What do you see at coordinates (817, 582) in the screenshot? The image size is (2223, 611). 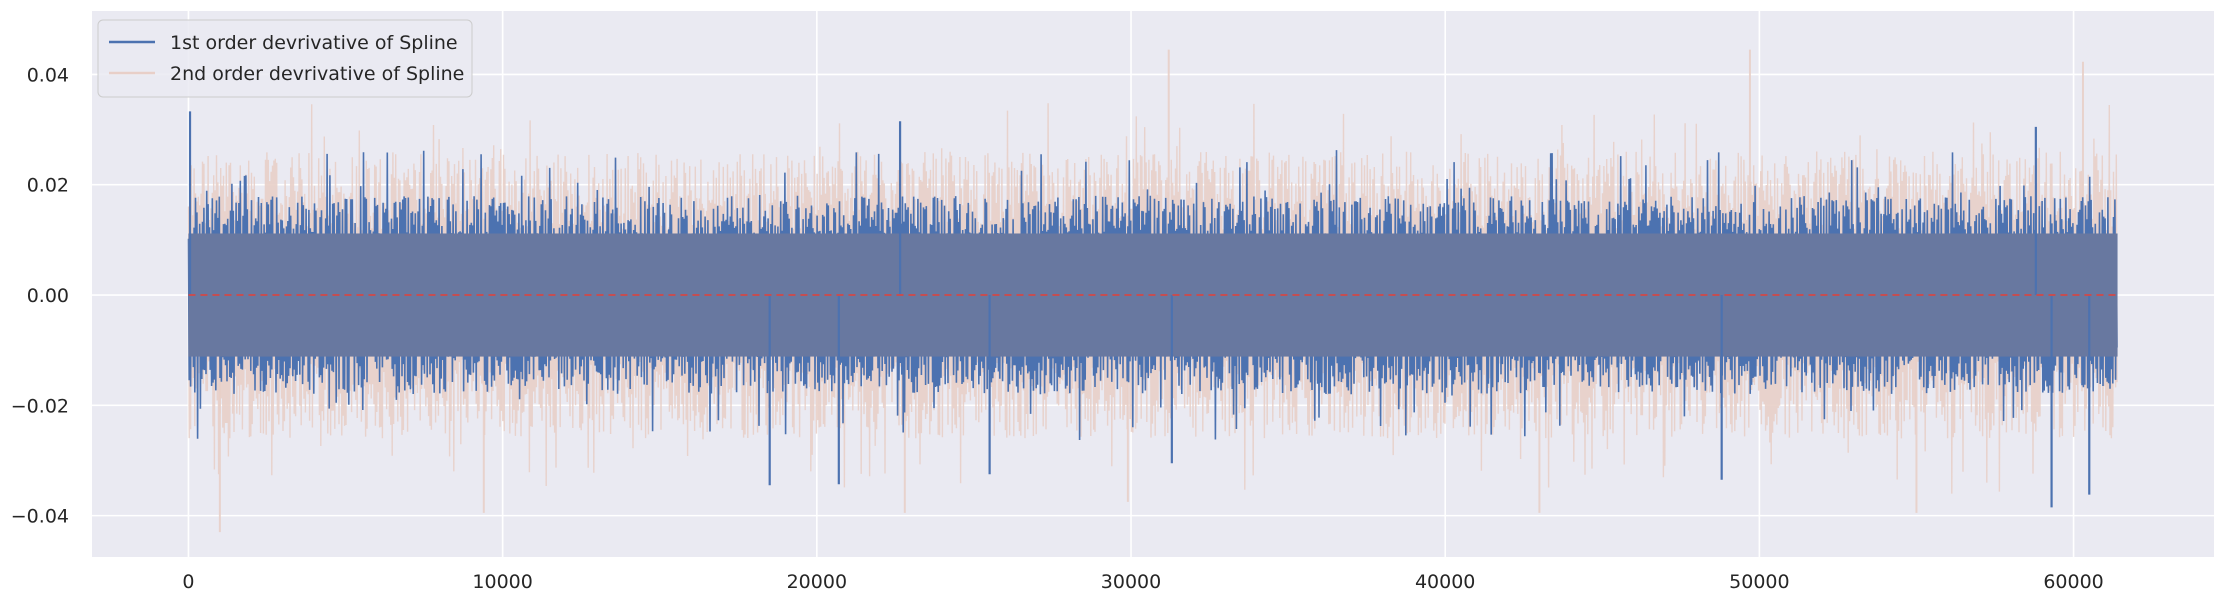 I see `x-tick-label: 20000` at bounding box center [817, 582].